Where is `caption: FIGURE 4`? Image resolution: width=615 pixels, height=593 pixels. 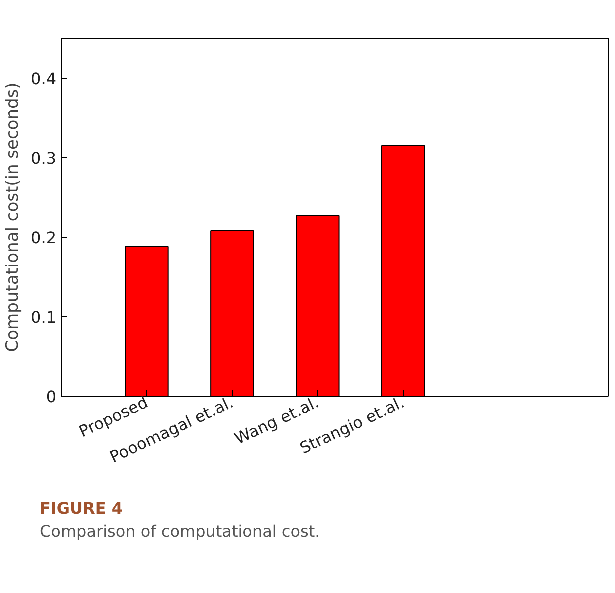 caption: FIGURE 4 is located at coordinates (82, 509).